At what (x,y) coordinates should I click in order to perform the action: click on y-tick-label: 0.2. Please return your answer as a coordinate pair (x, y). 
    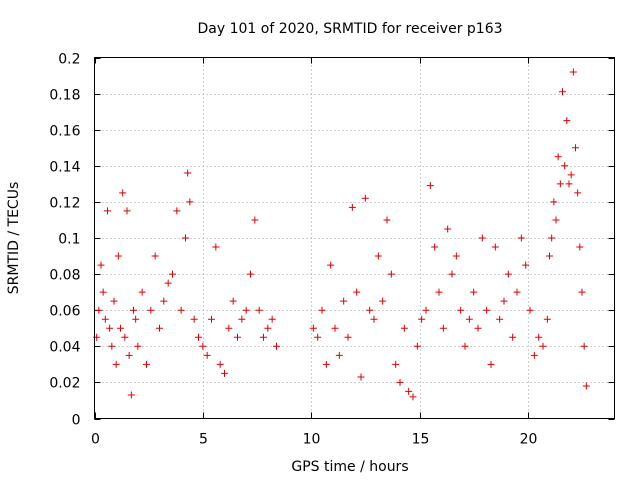
    Looking at the image, I should click on (69, 60).